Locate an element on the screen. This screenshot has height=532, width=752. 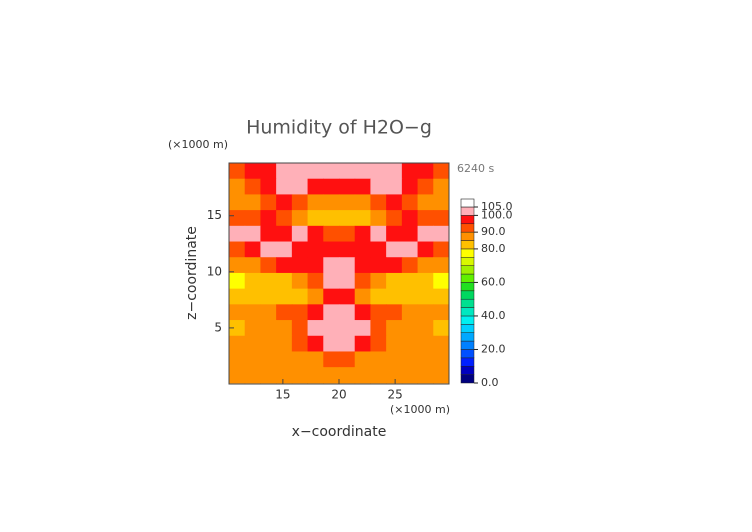
x-tick-label: 20 is located at coordinates (338, 395).